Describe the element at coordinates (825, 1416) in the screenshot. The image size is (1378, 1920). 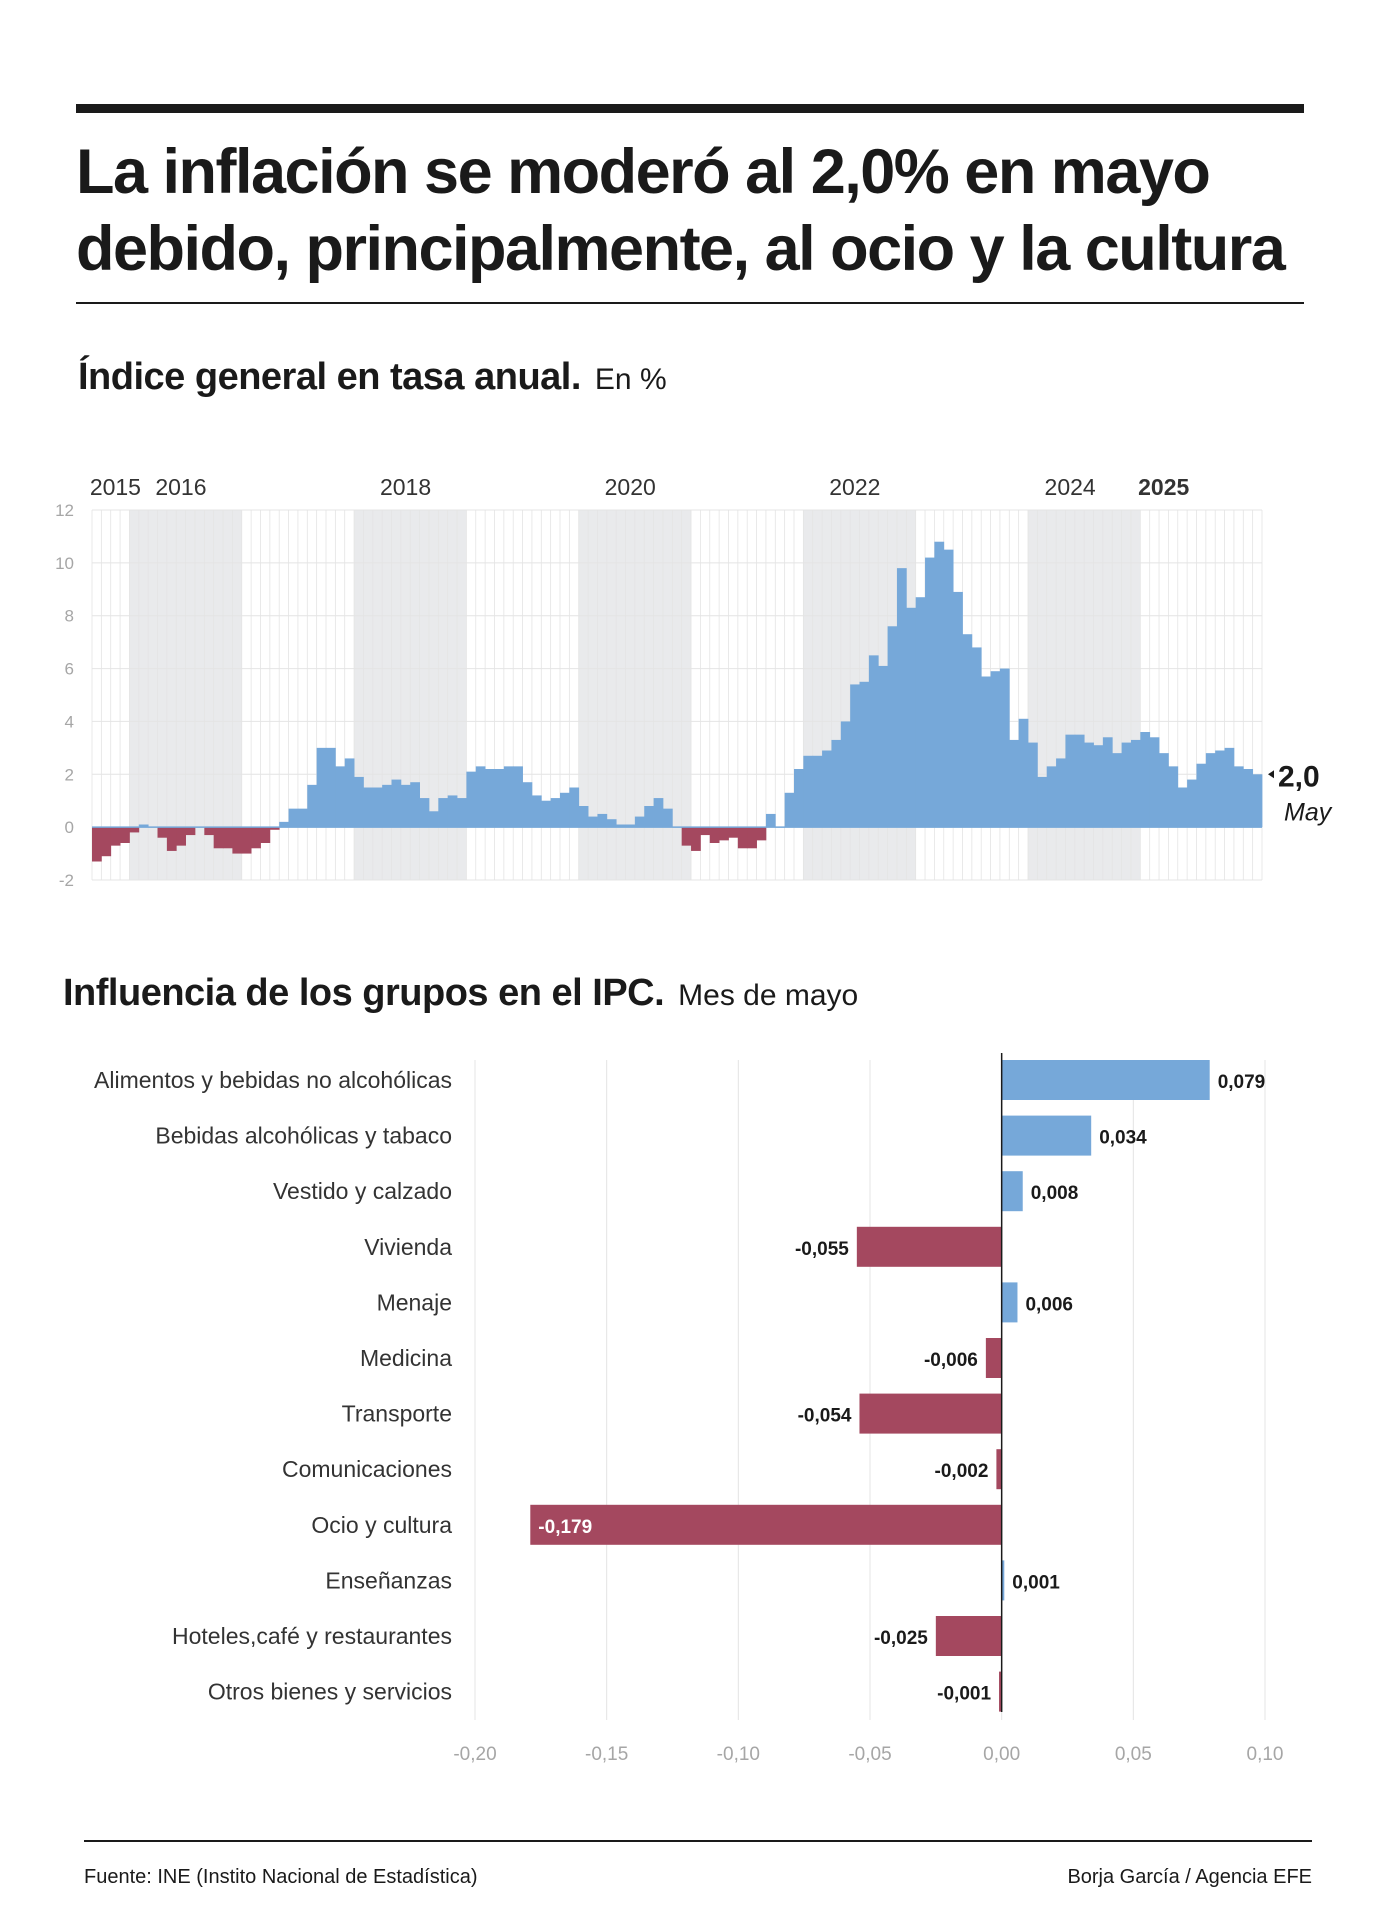
I see `bar-value-label: -0,054` at that location.